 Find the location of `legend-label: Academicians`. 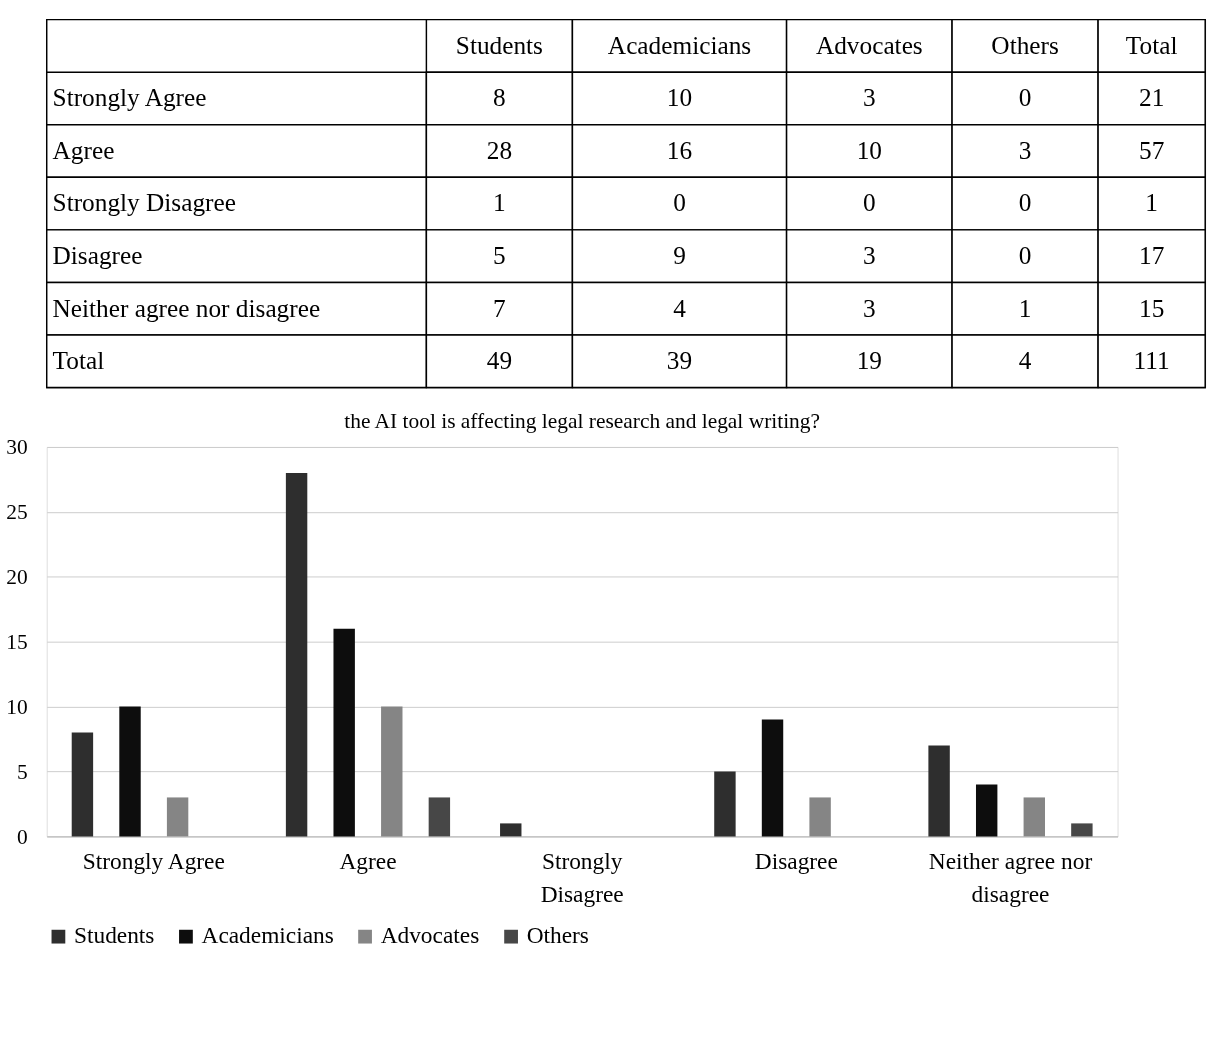

legend-label: Academicians is located at coordinates (267, 935).